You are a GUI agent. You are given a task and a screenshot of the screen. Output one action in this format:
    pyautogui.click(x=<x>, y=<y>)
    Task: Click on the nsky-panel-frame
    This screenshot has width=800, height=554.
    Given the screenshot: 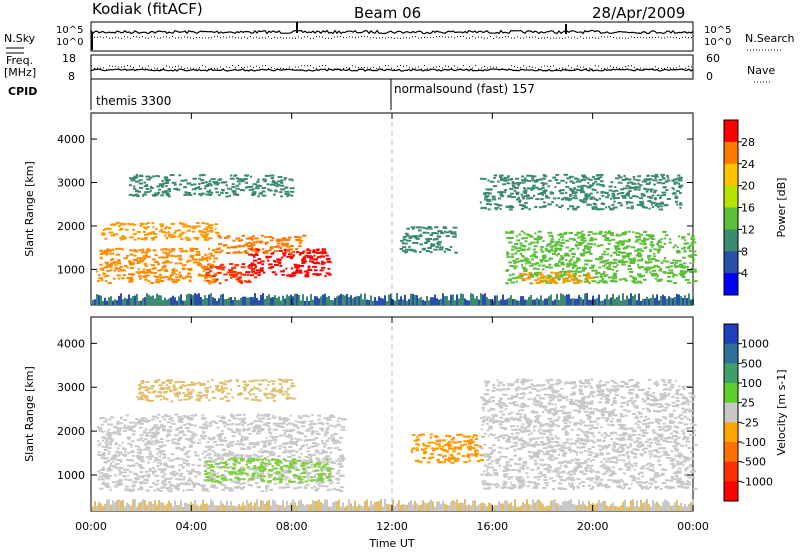 What is the action you would take?
    pyautogui.click(x=392, y=36)
    